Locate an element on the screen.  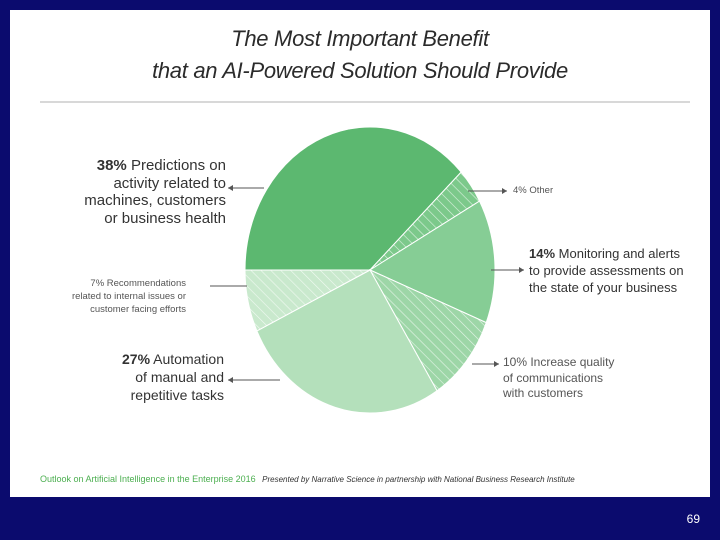
label-recommendations-line-2: related to internal issues or is located at coordinates (128, 296).